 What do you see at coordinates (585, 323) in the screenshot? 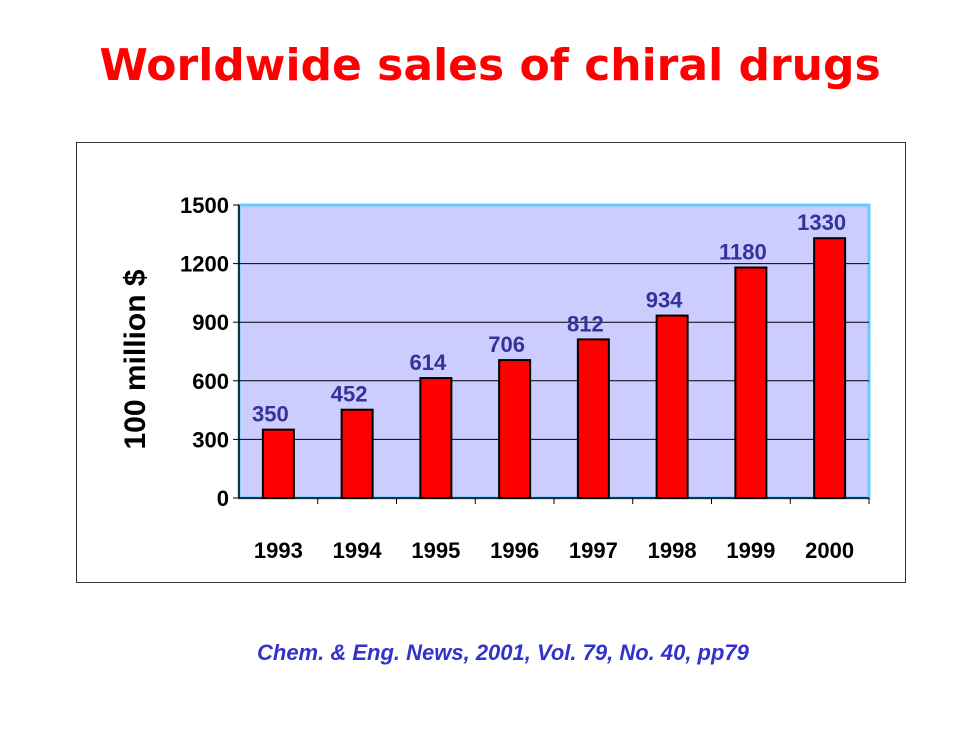
I see `data-label: 812` at bounding box center [585, 323].